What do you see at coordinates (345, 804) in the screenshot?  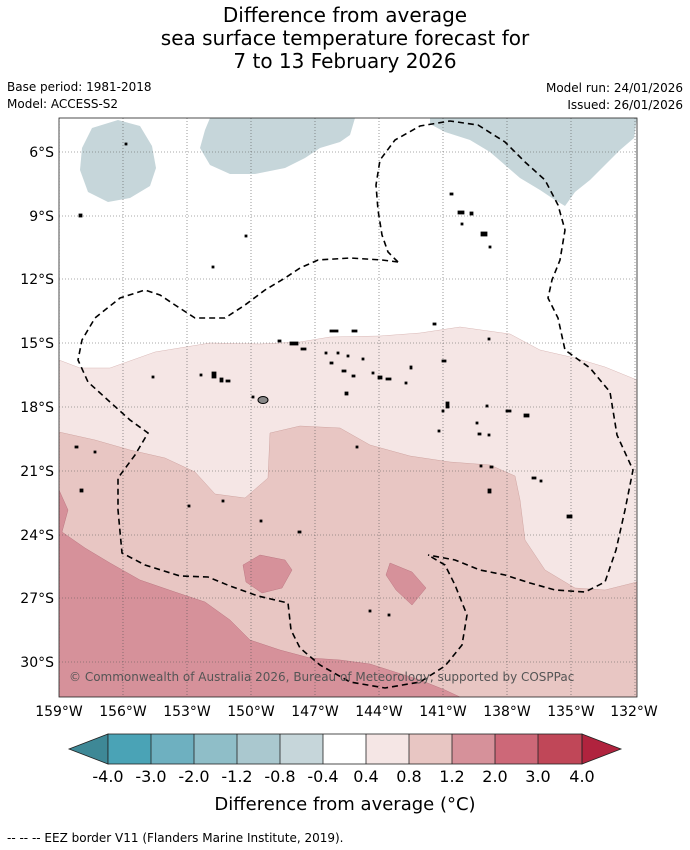 I see `colorbar-title: Difference from average (°C)` at bounding box center [345, 804].